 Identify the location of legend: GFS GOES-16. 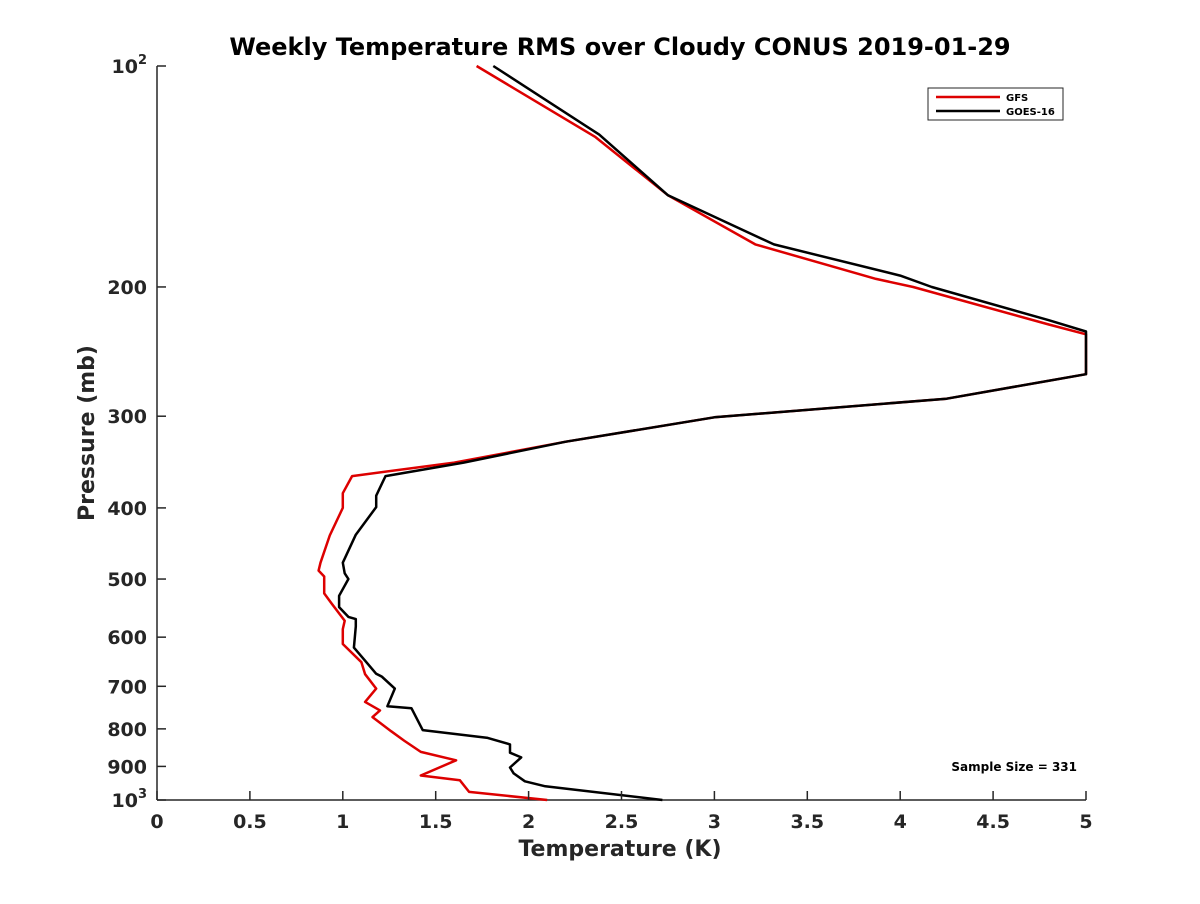
(995, 104).